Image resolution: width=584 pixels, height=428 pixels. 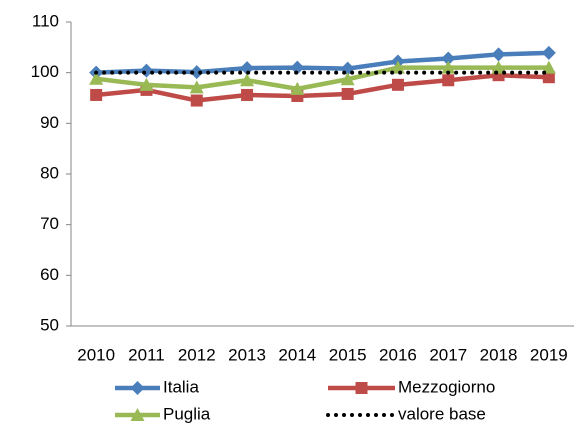 What do you see at coordinates (96, 354) in the screenshot?
I see `x-tick-label: 2010` at bounding box center [96, 354].